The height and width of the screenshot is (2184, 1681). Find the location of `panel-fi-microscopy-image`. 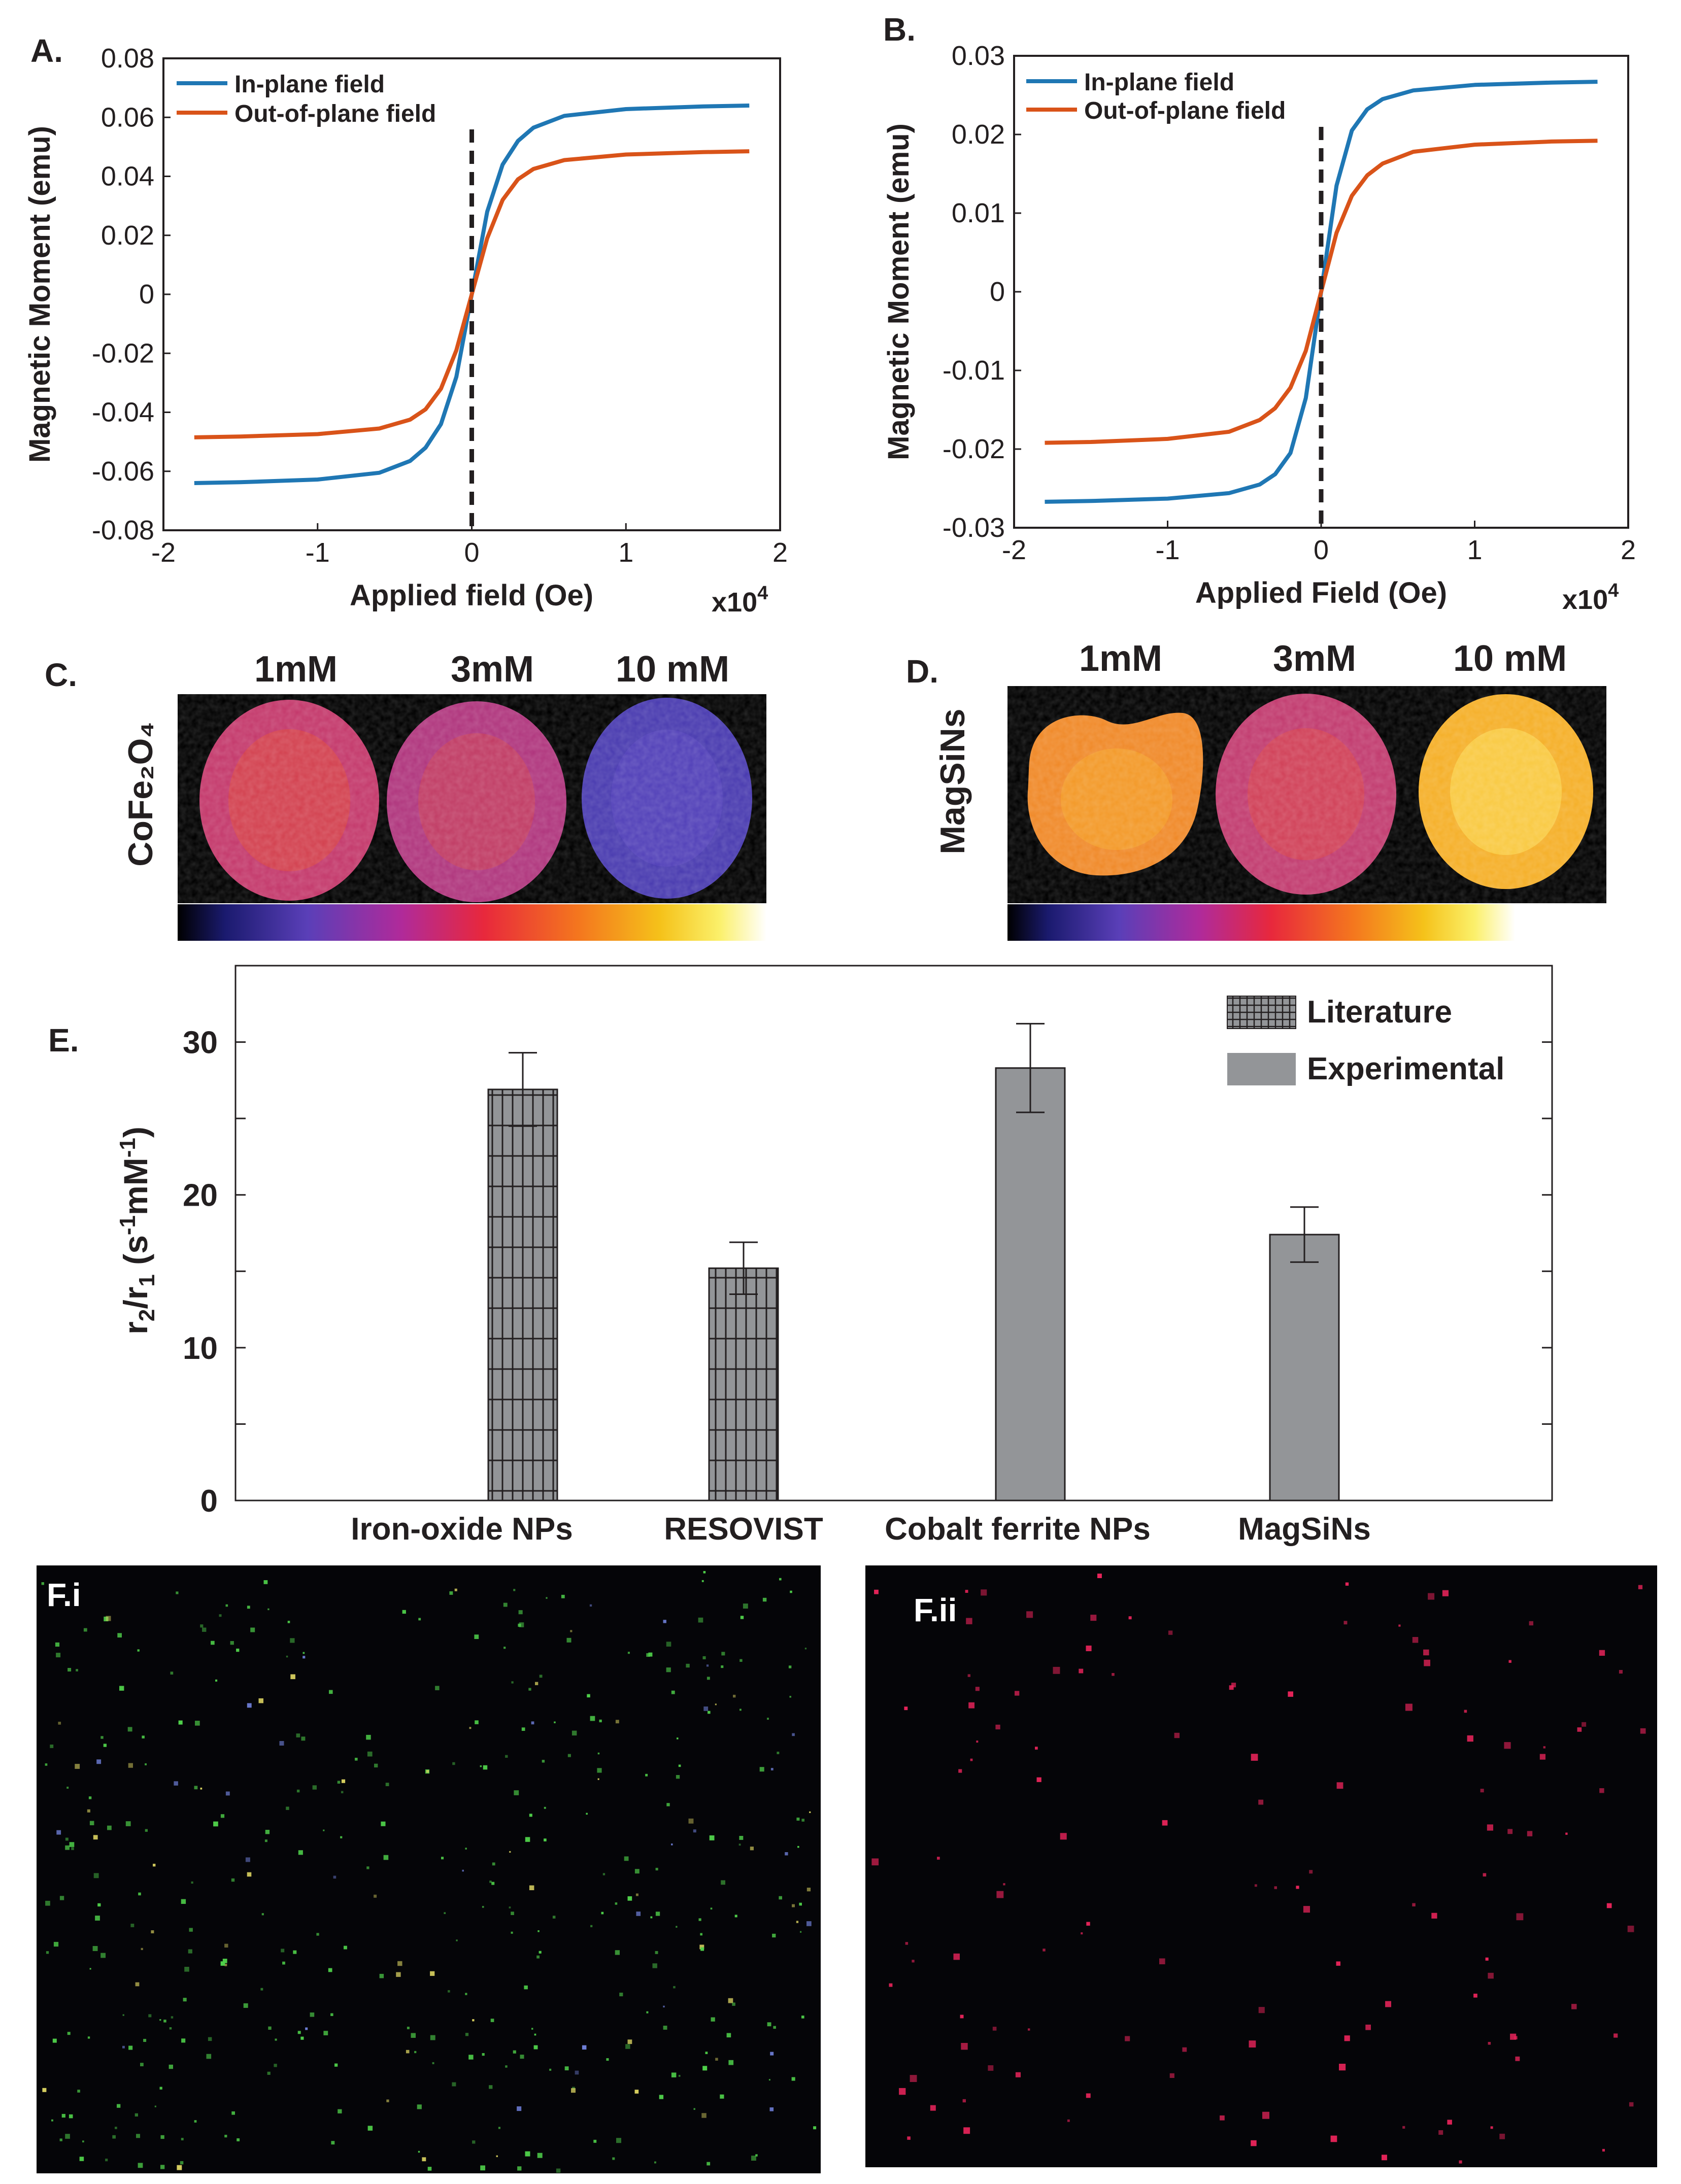

panel-fi-microscopy-image is located at coordinates (429, 1869).